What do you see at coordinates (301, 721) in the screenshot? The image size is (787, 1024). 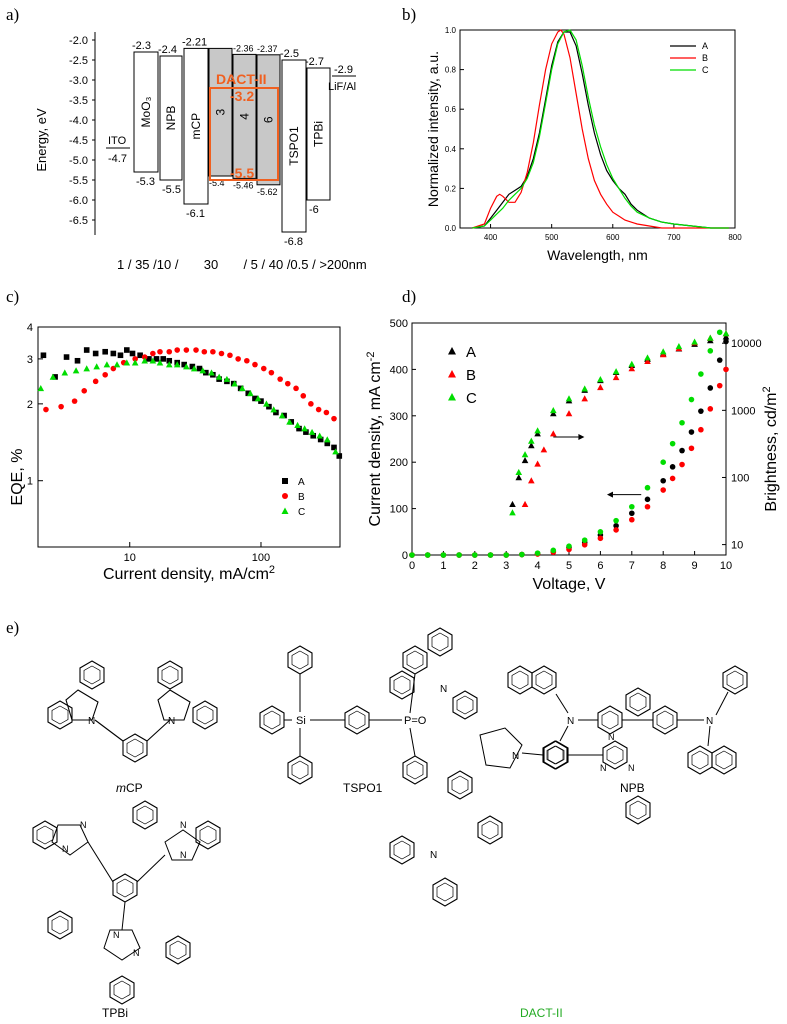 I see `svg-text: Si` at bounding box center [301, 721].